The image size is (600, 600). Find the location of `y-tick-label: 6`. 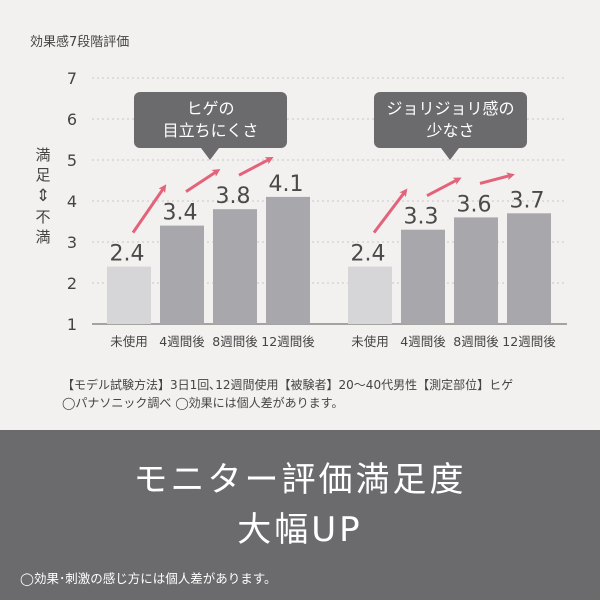

y-tick-label: 6 is located at coordinates (72, 119).